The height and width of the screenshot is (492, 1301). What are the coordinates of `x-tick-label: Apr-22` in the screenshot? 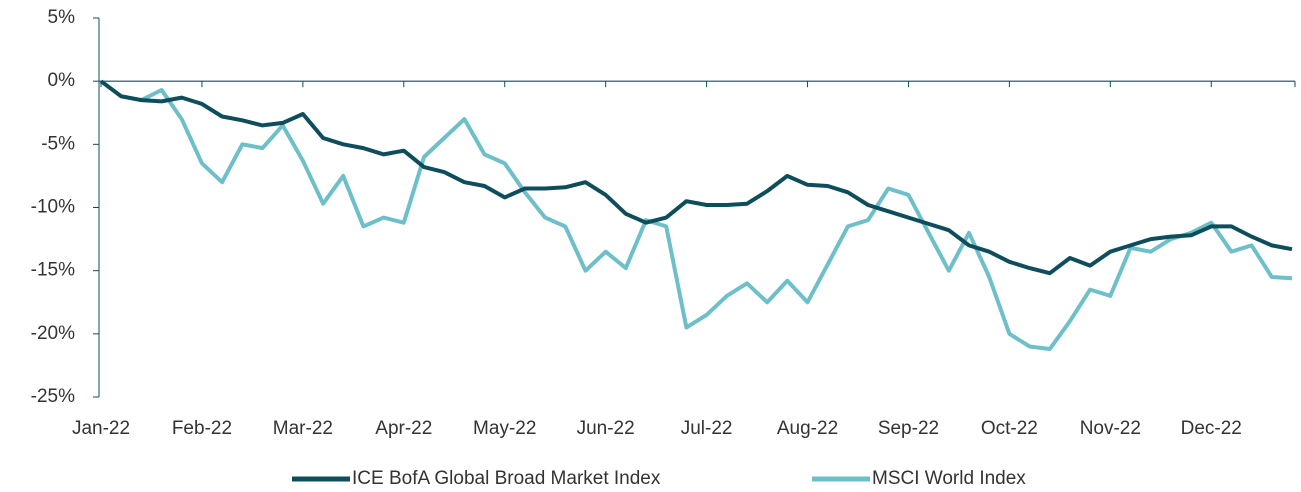 It's located at (403, 428).